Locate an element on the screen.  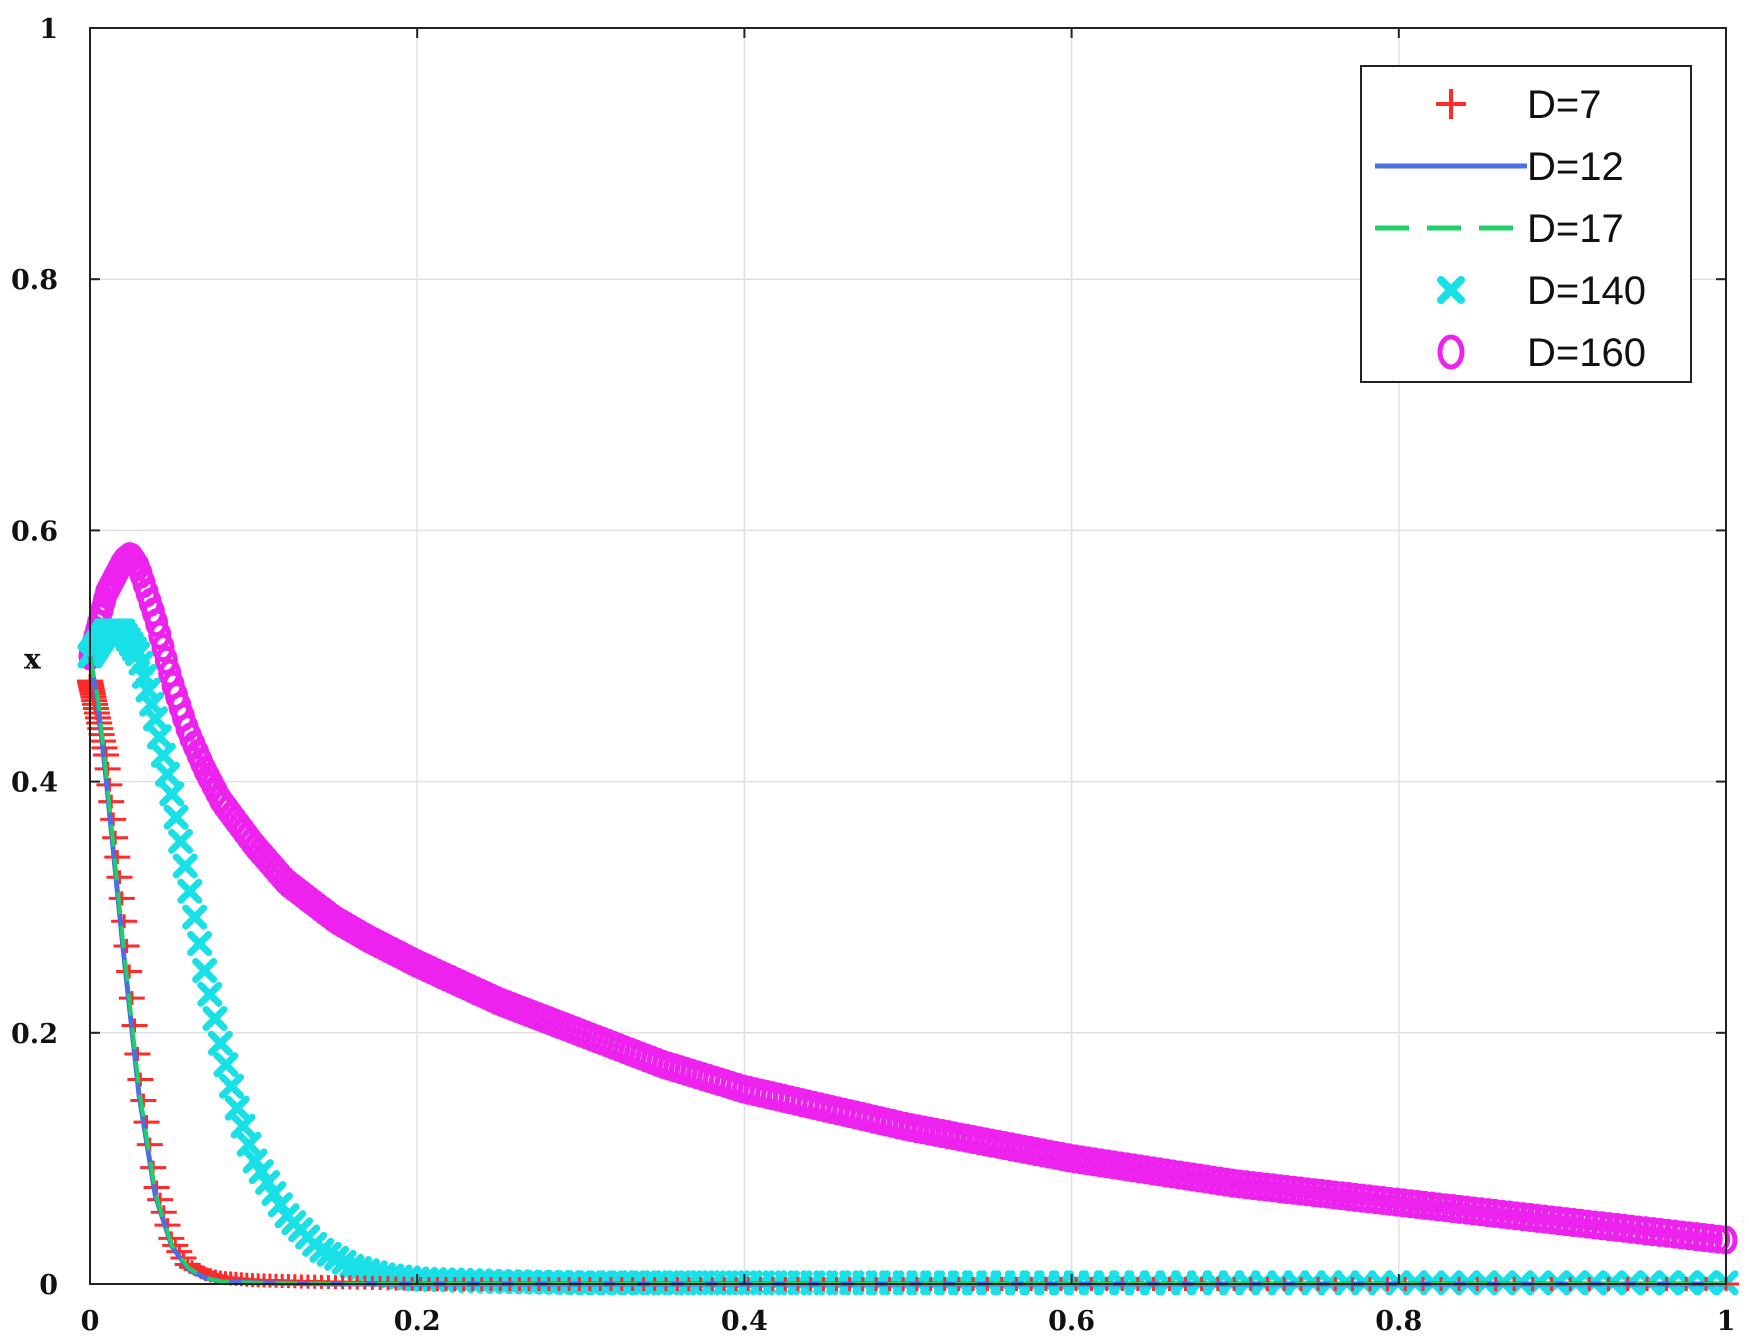
y-tick-label: 0.8 is located at coordinates (34, 280).